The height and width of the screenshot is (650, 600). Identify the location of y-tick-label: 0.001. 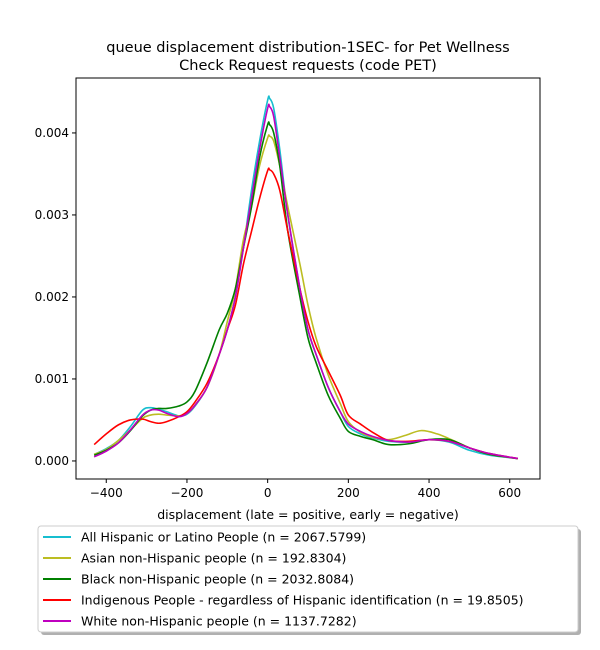
(52, 379).